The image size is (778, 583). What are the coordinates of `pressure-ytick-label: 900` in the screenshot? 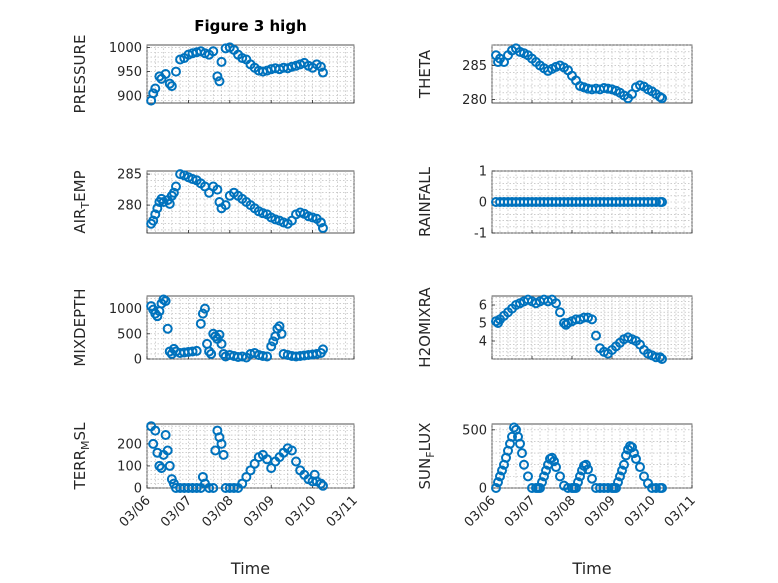 It's located at (129, 96).